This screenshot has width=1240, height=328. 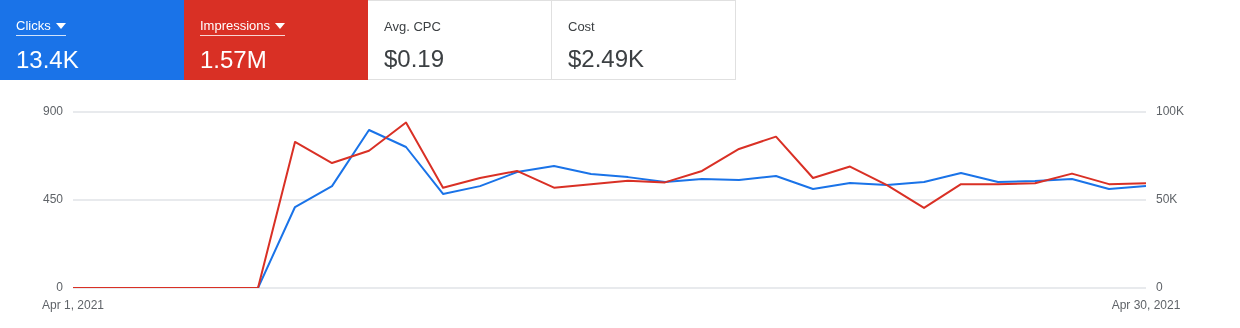 I want to click on text: Clicks, so click(x=33, y=25).